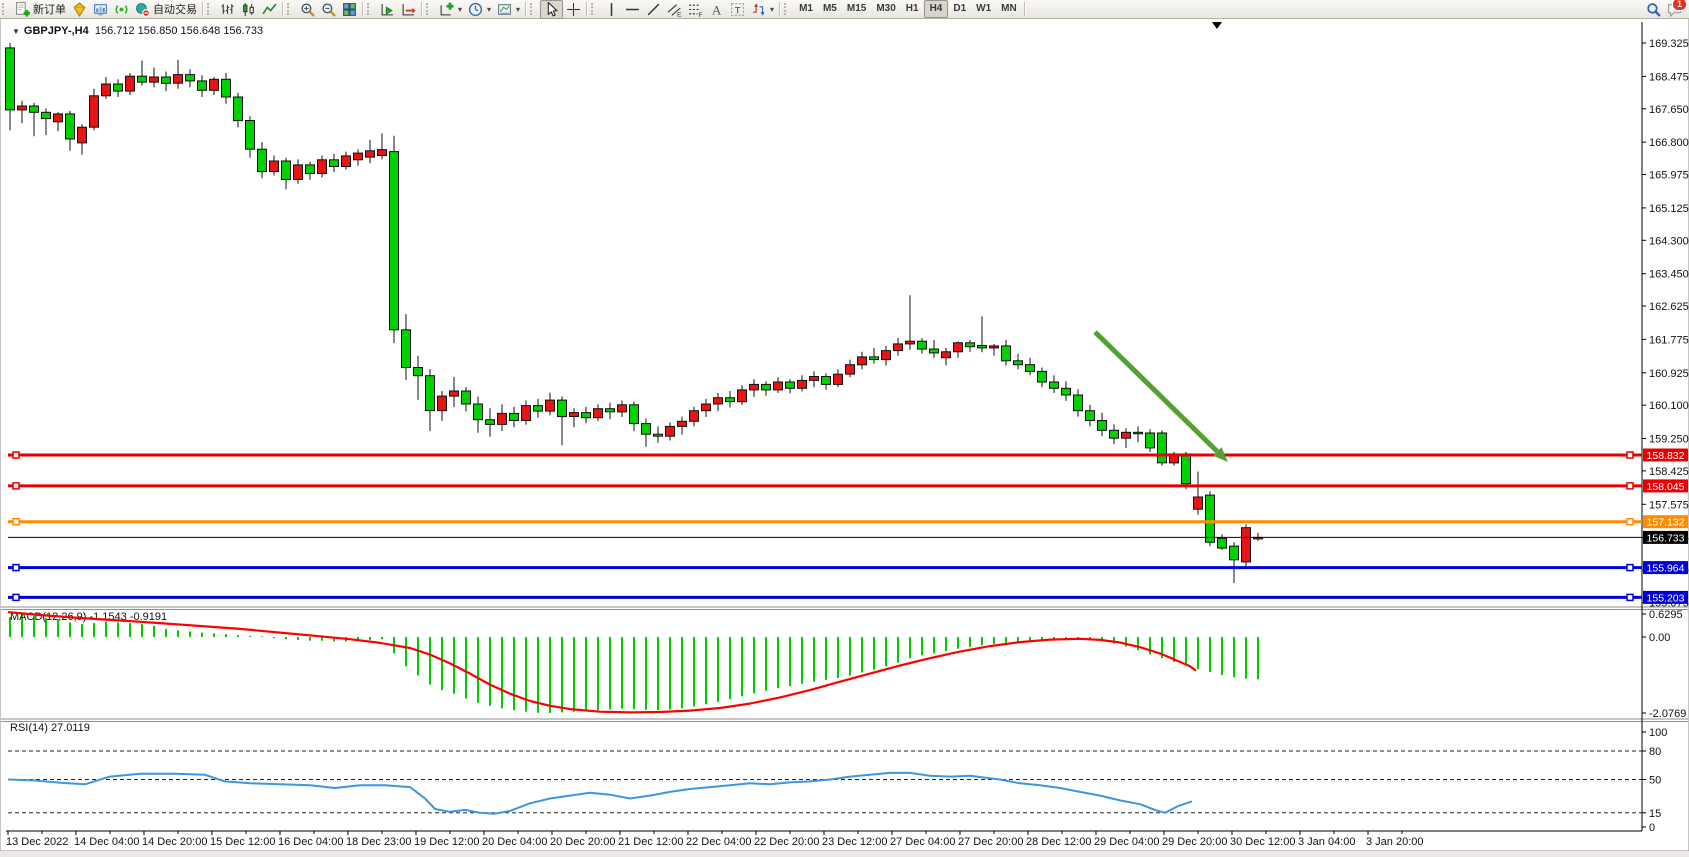  I want to click on time-label: 22 Dec 04:00, so click(718, 842).